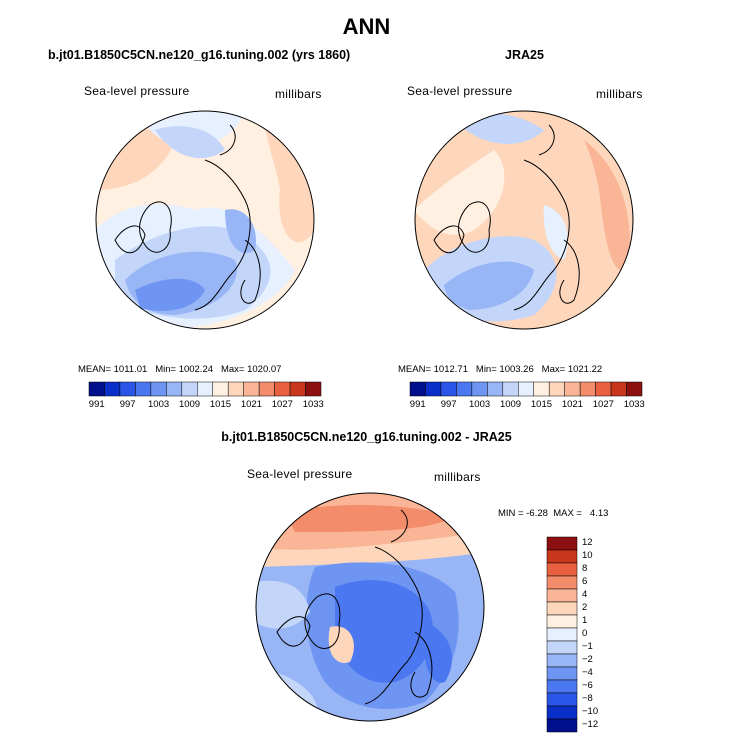 Image resolution: width=733 pixels, height=737 pixels. I want to click on p2-colorbar-tick-1009: 1009, so click(510, 404).